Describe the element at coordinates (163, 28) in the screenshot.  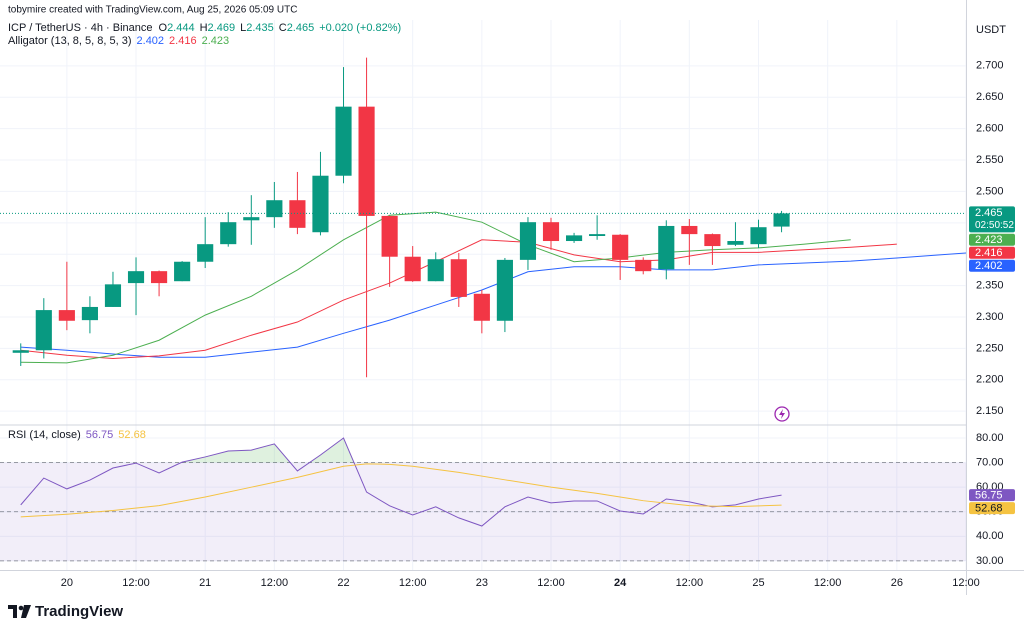
I see `ohlc-label: O` at that location.